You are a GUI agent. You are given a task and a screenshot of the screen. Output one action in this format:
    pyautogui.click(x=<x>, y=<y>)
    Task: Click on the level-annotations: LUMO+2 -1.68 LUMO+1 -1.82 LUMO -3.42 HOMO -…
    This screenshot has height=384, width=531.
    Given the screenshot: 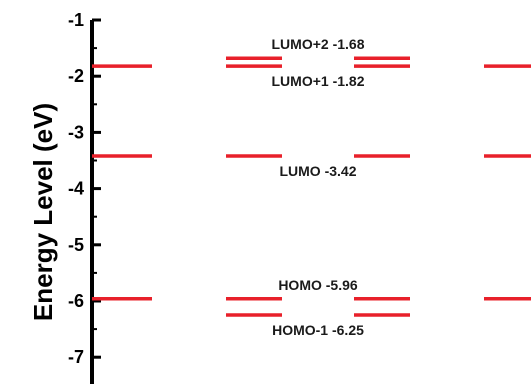 What is the action you would take?
    pyautogui.click(x=318, y=187)
    